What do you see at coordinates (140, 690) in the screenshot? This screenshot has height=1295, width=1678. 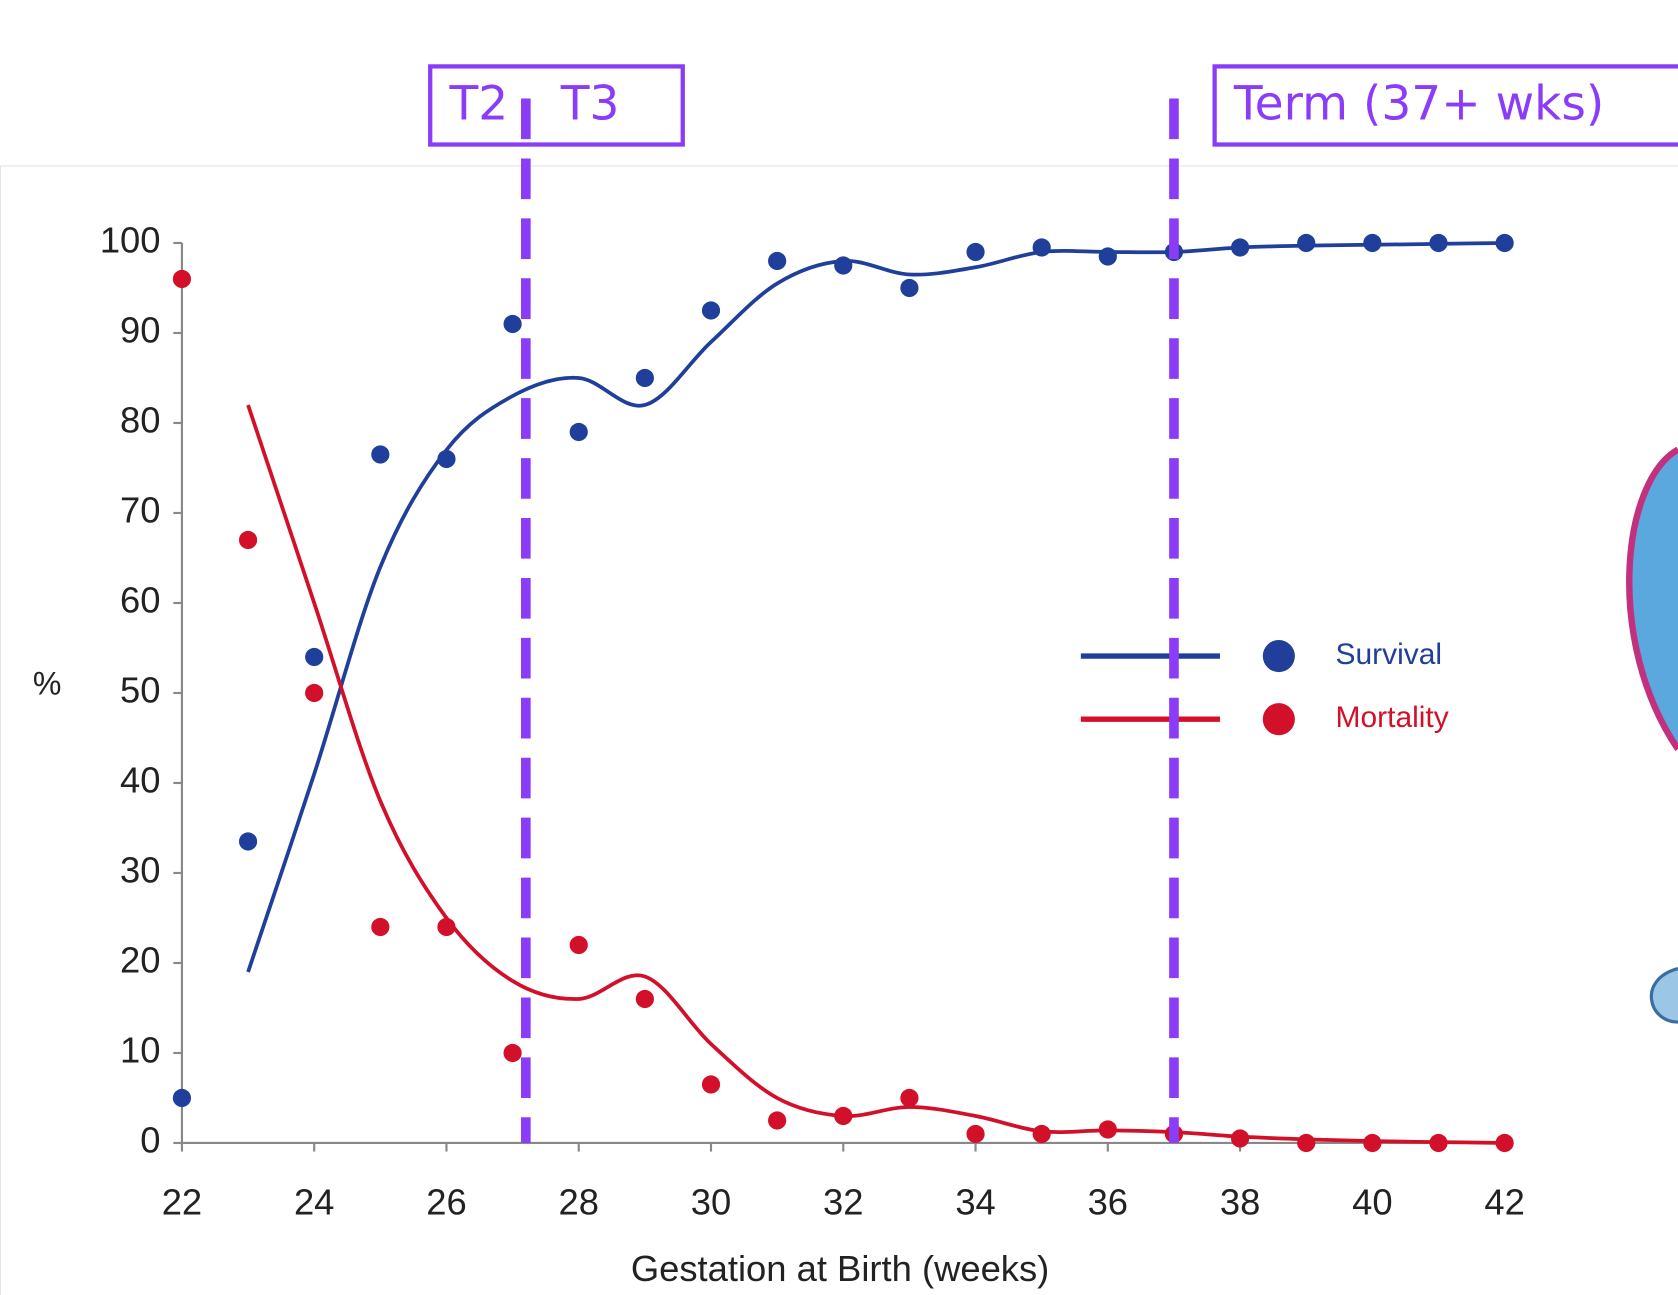 I see `y-tick-label: 50` at bounding box center [140, 690].